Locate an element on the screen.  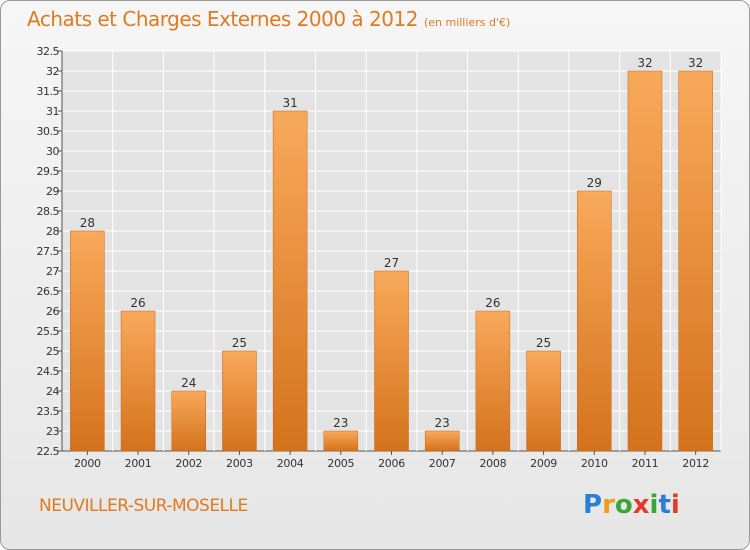
y-tick-label: 26.5 is located at coordinates (48, 291).